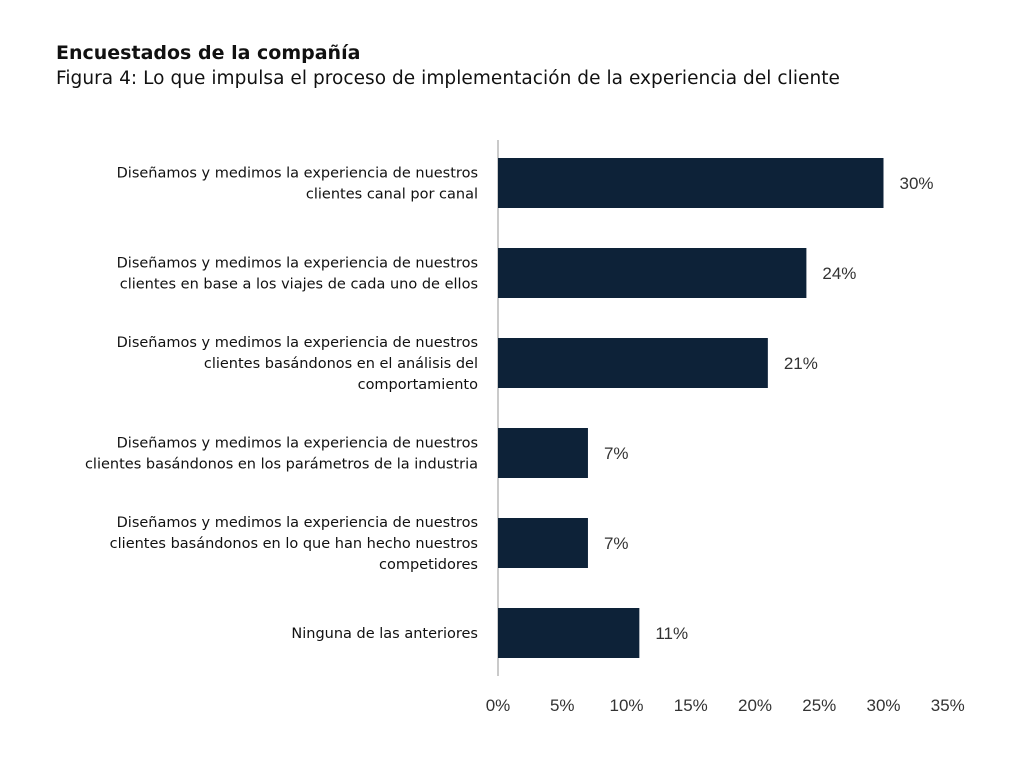 The image size is (1024, 768). I want to click on x-tick-label-15: 15%, so click(691, 705).